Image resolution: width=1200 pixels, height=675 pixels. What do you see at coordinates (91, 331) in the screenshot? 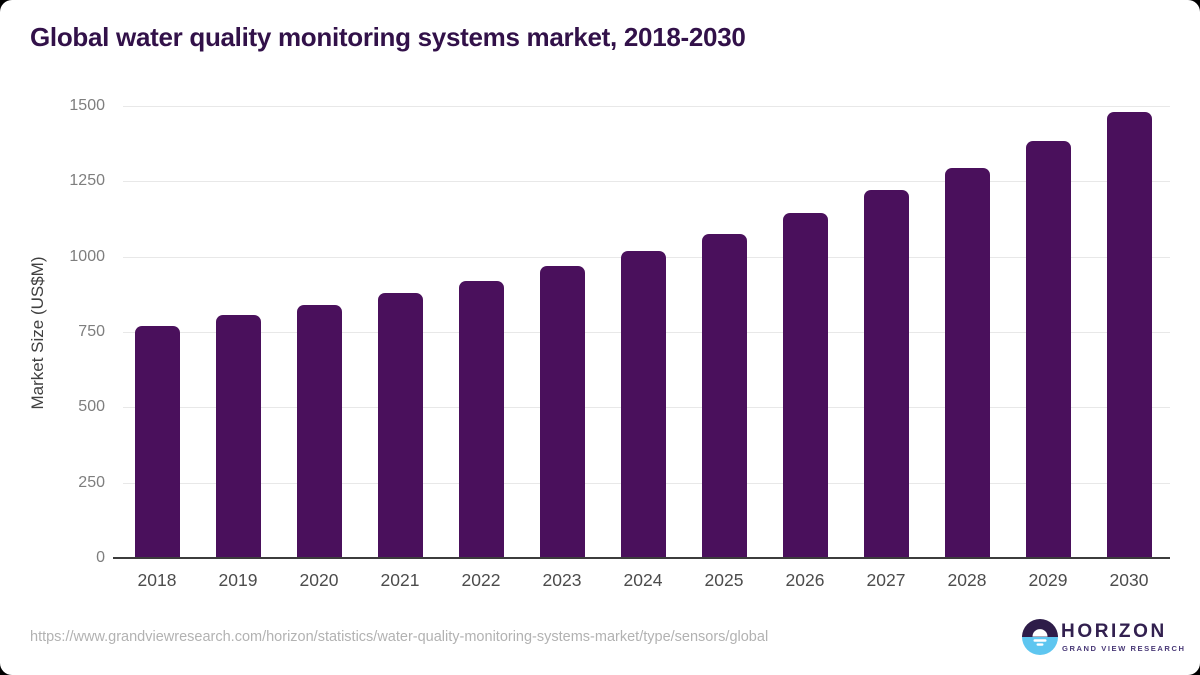
I see `y-tick-label-750: 750` at bounding box center [91, 331].